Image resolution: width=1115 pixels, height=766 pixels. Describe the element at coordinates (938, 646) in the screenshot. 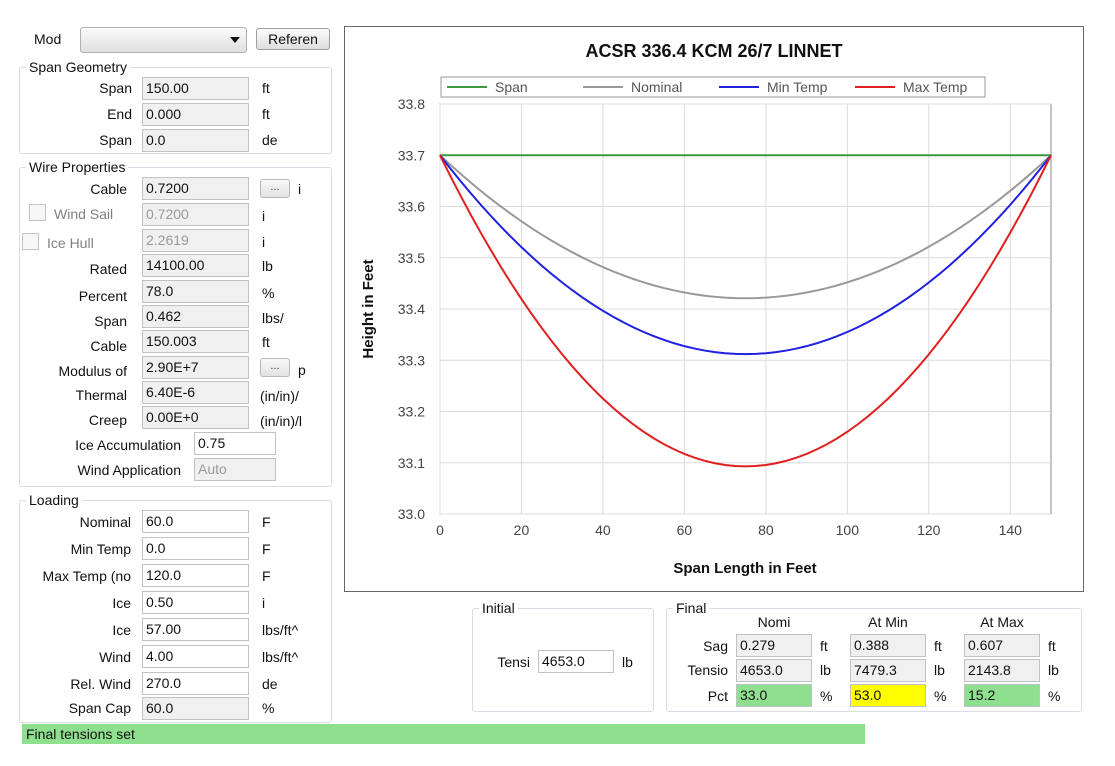

I see `final-sag-min-unit: ft` at that location.